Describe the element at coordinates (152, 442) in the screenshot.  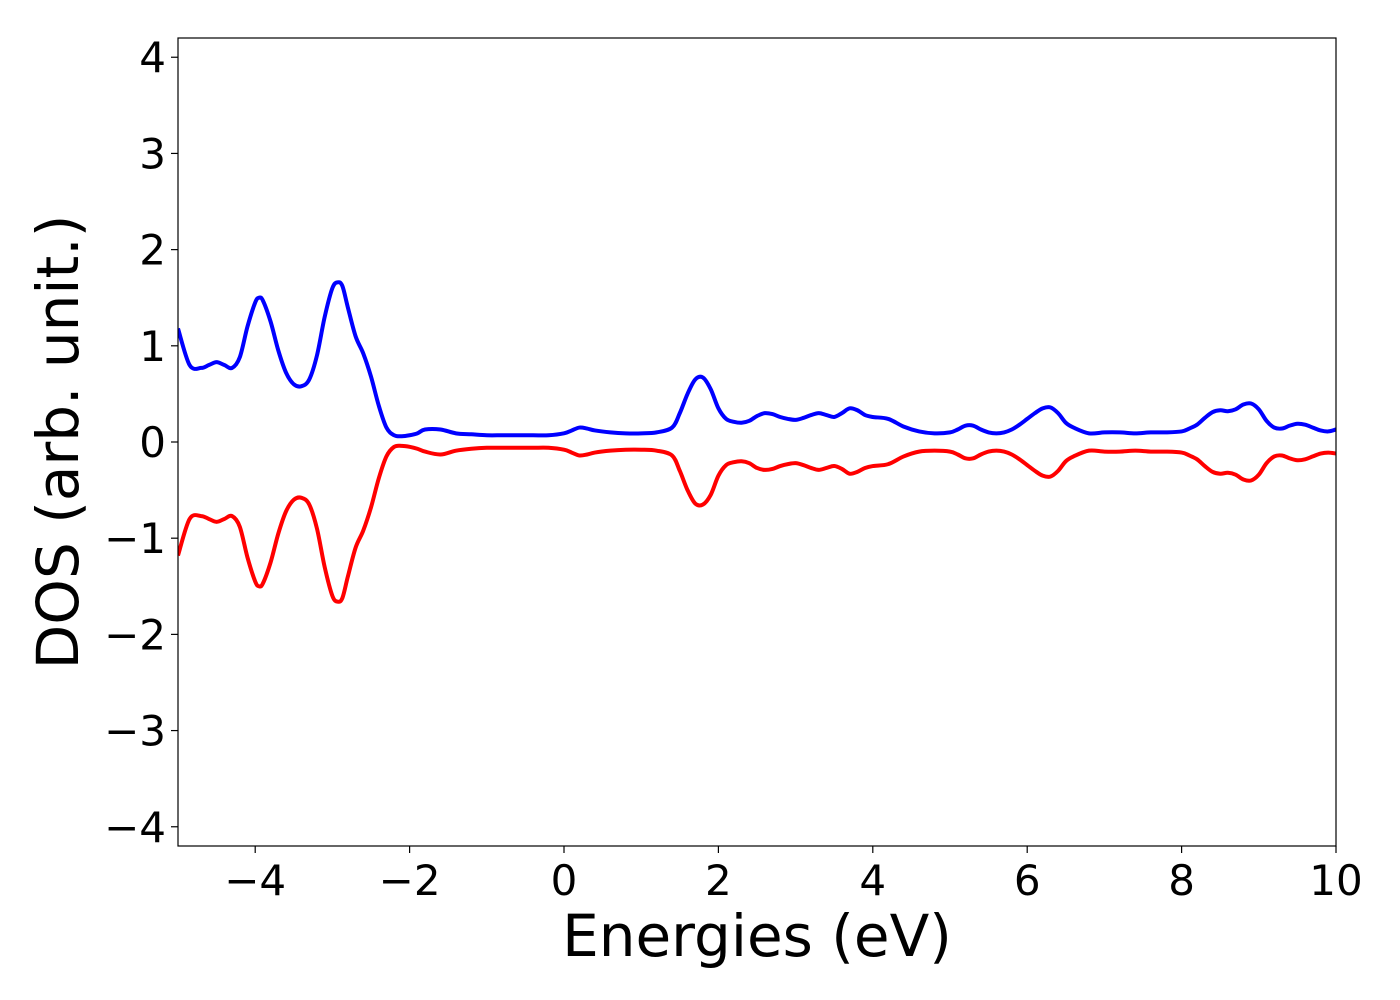
I see `y-tick-label: 0` at that location.